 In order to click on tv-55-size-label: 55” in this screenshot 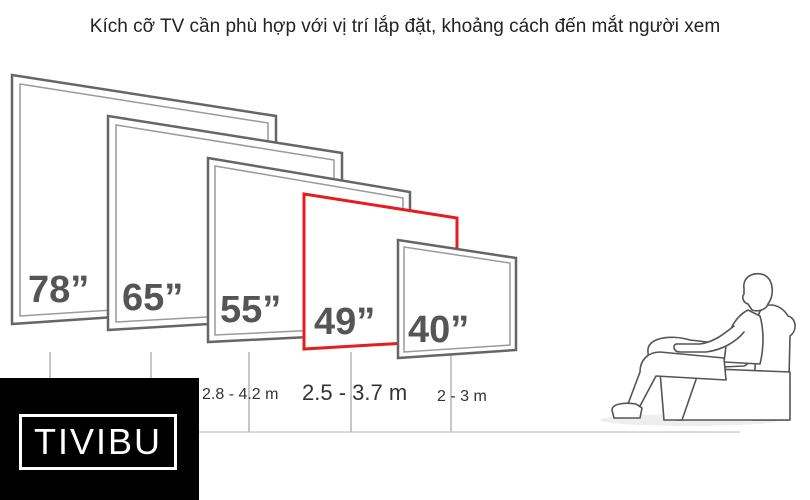, I will do `click(250, 310)`.